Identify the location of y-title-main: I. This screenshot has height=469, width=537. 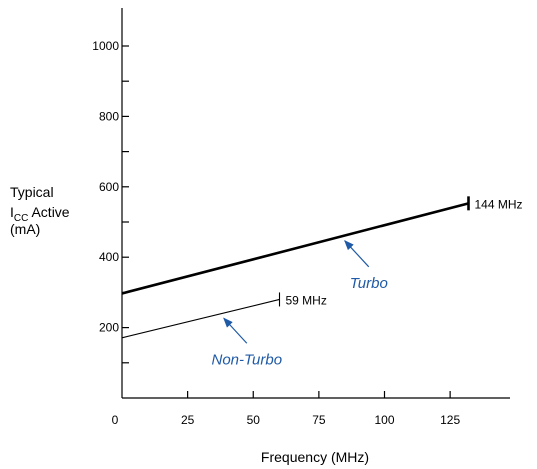
(12, 212).